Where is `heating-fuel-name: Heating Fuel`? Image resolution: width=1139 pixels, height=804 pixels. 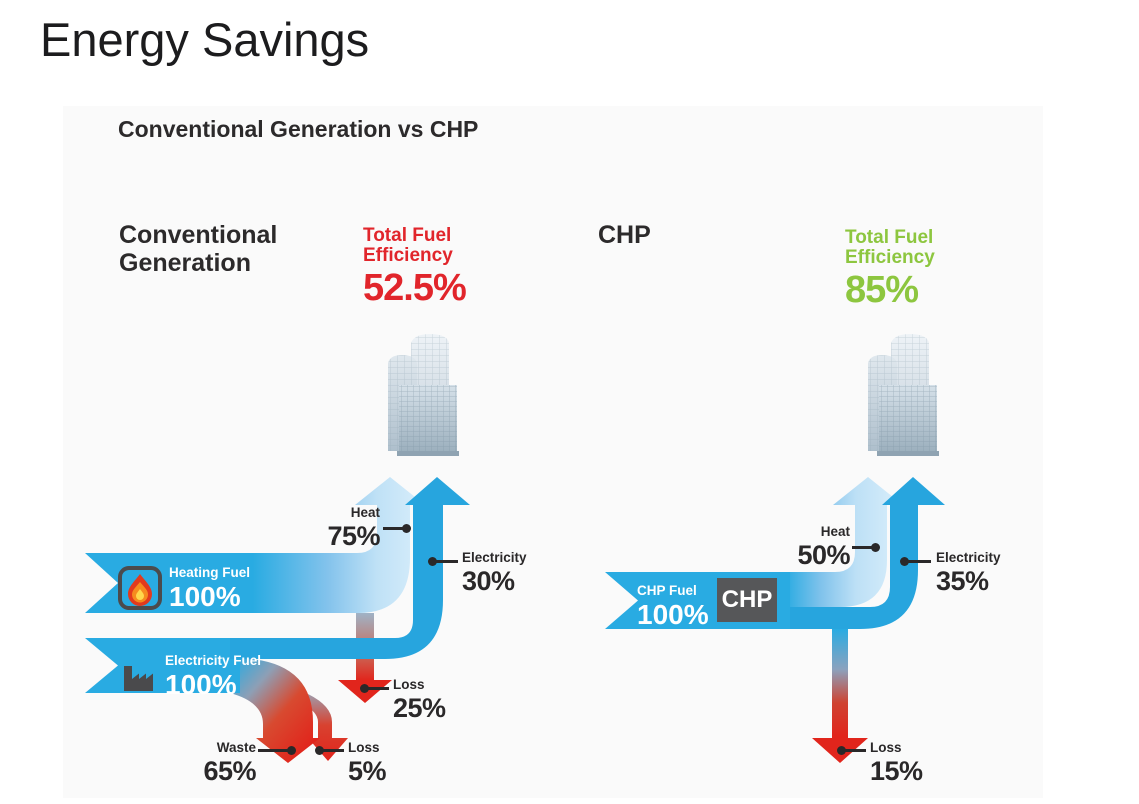
heating-fuel-name: Heating Fuel is located at coordinates (210, 572).